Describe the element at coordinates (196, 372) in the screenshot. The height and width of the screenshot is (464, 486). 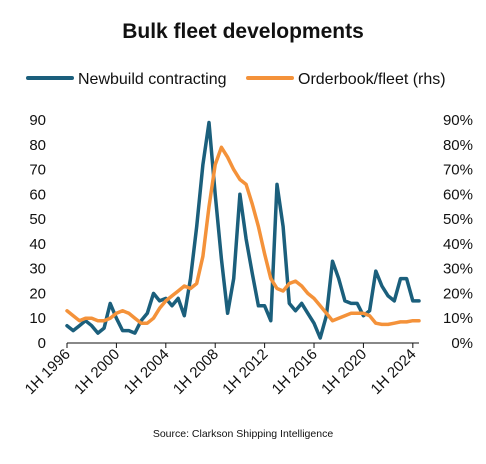
I see `x-tick-label: 1H 2008` at that location.